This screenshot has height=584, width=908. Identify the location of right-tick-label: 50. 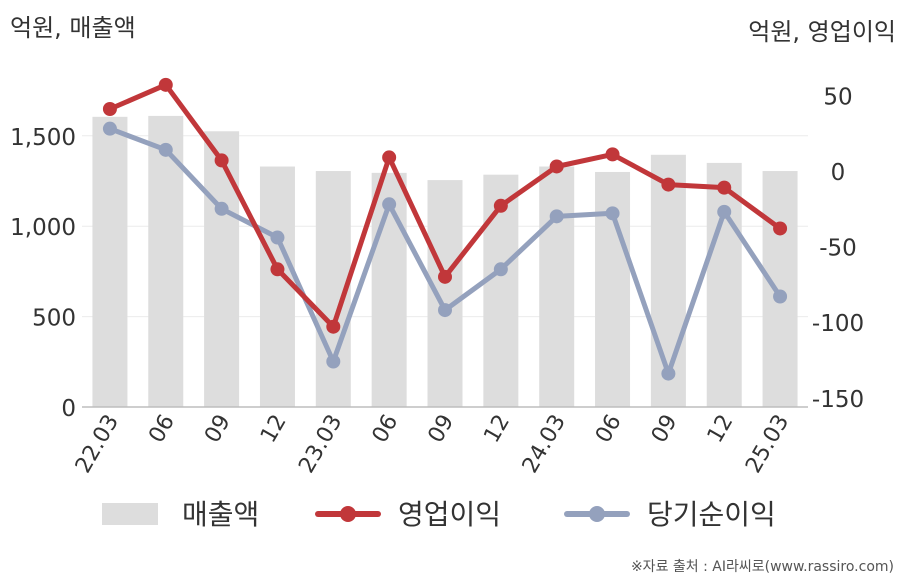
(837, 97).